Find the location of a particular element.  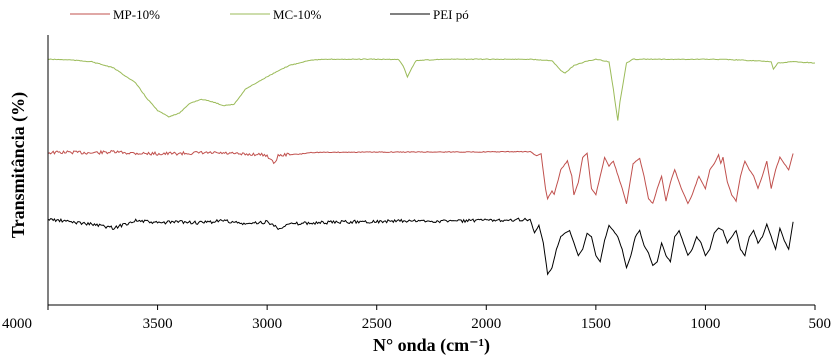

legend: MP-10% MC-10% PEI pó is located at coordinates (269, 14).